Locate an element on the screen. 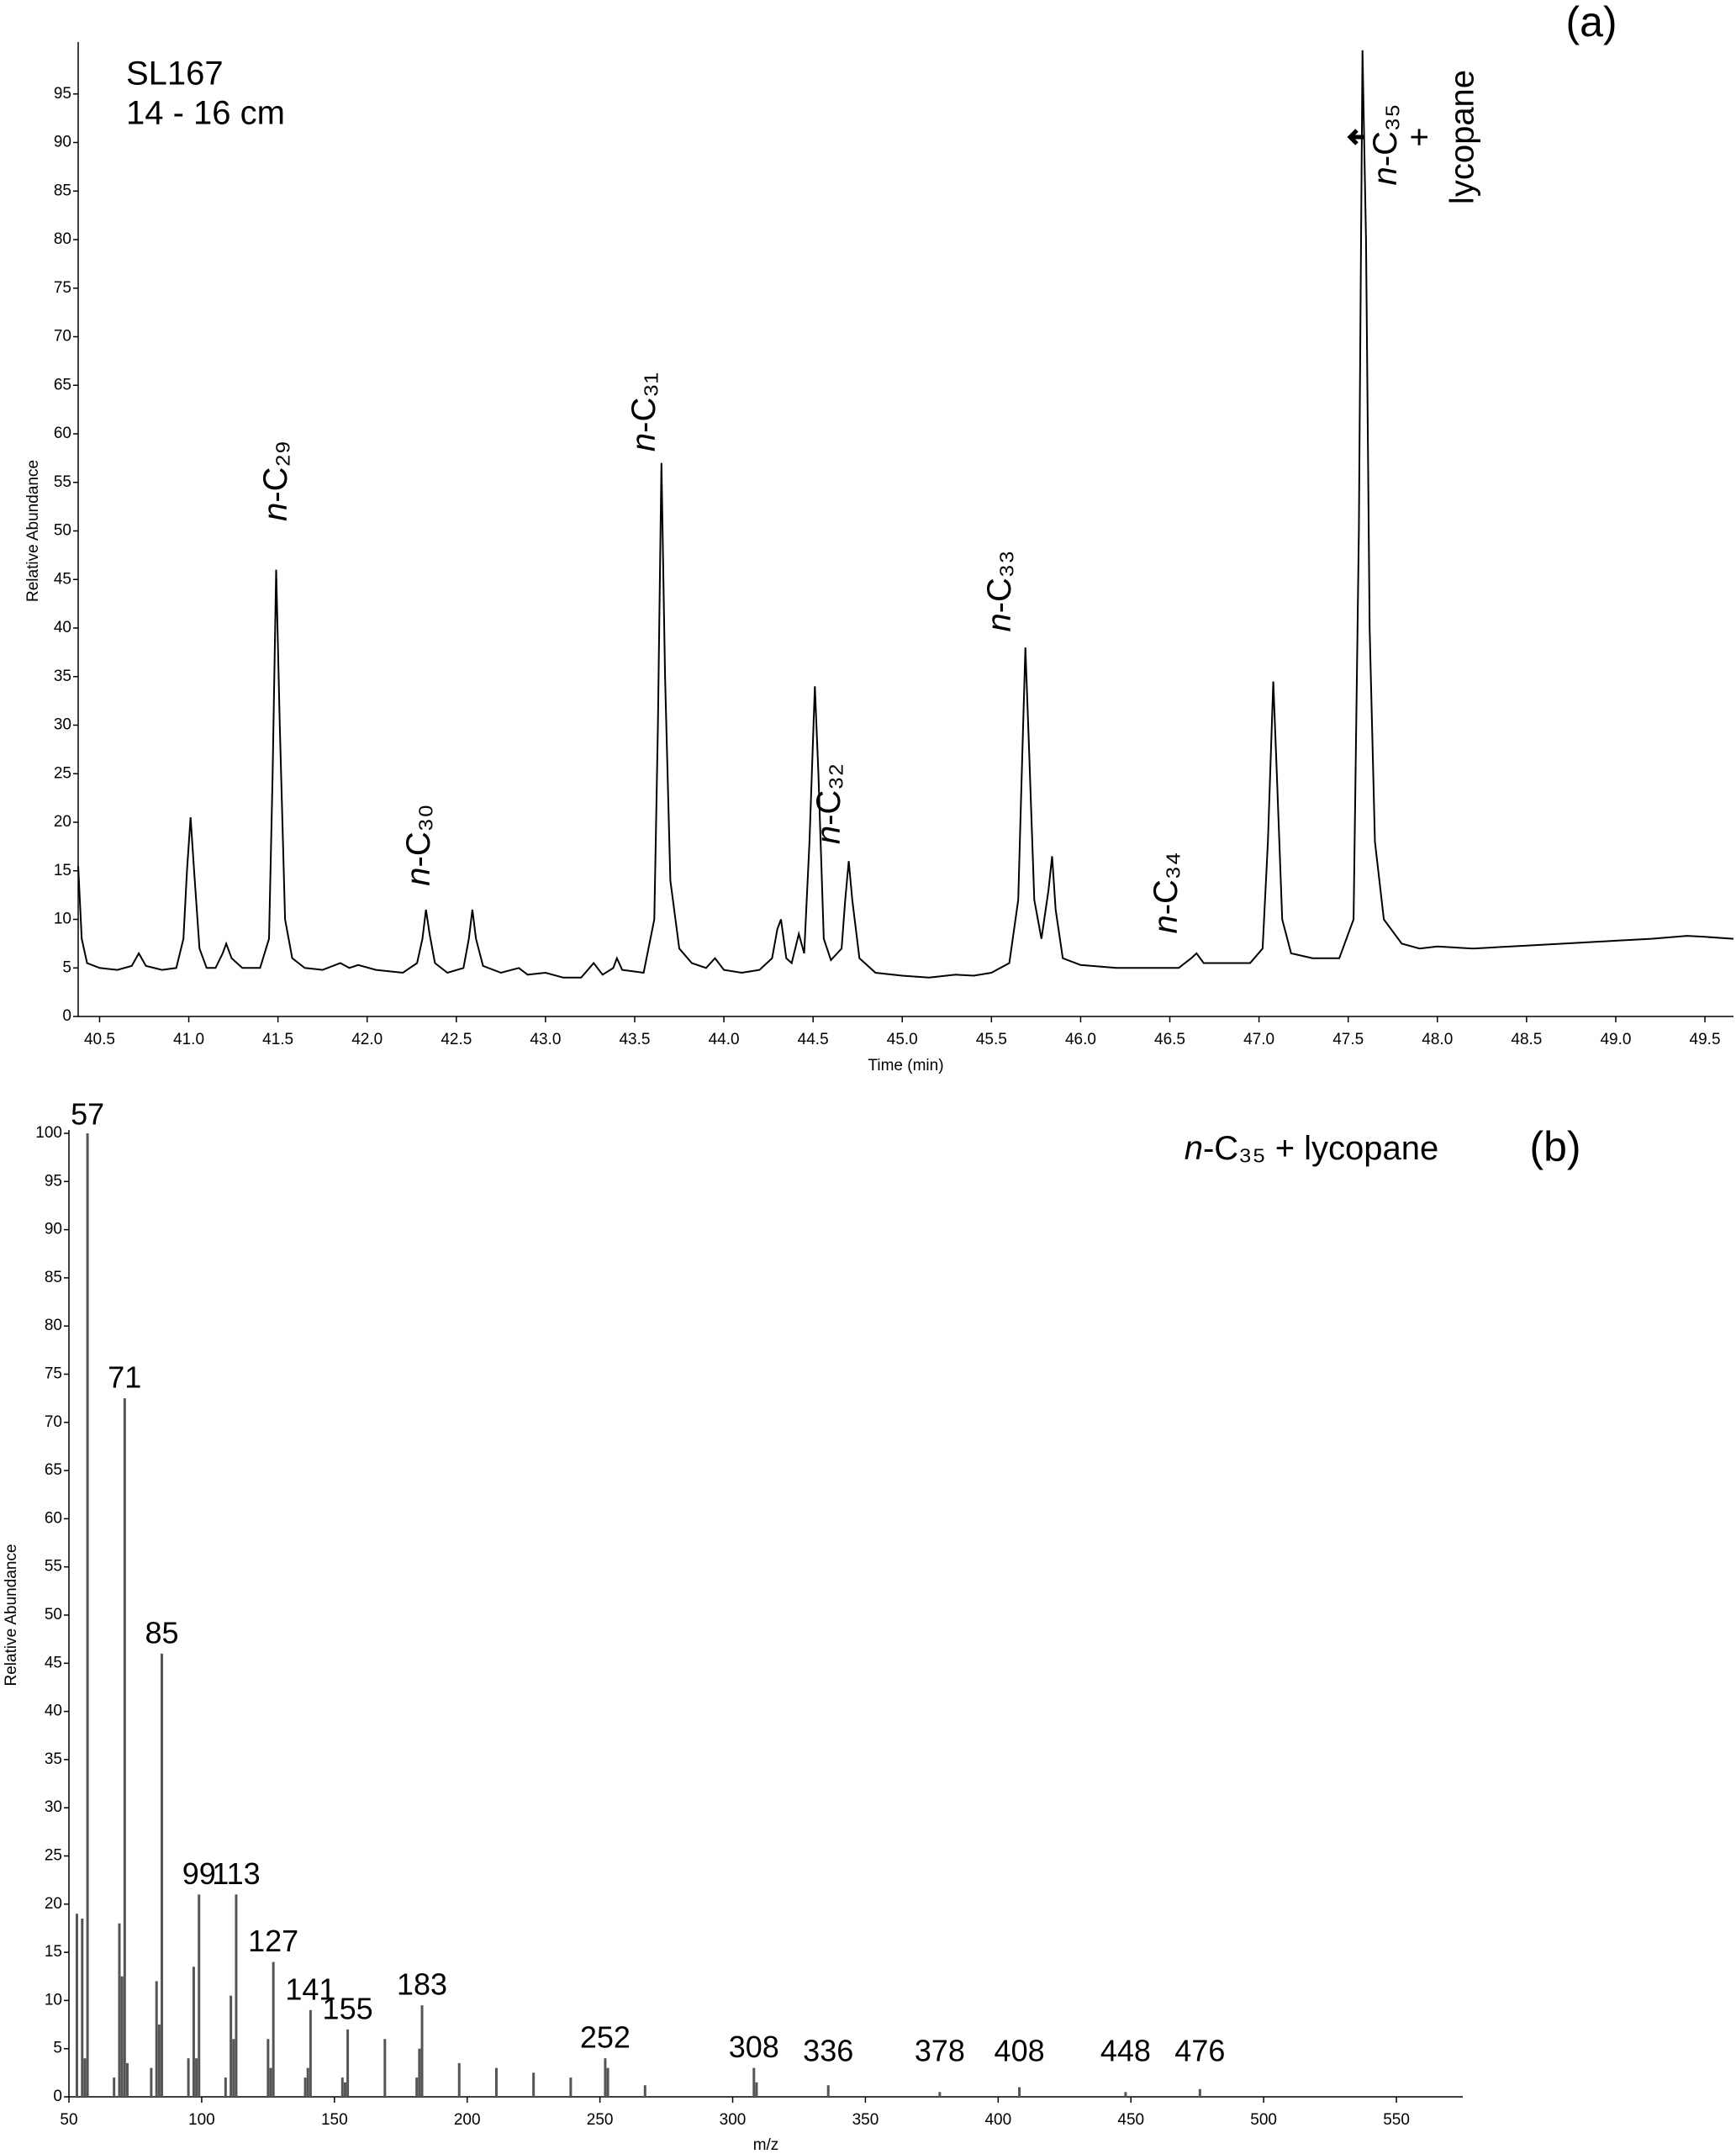 This screenshot has width=1736, height=2154. x-tick-label: 43.5 is located at coordinates (634, 1039).